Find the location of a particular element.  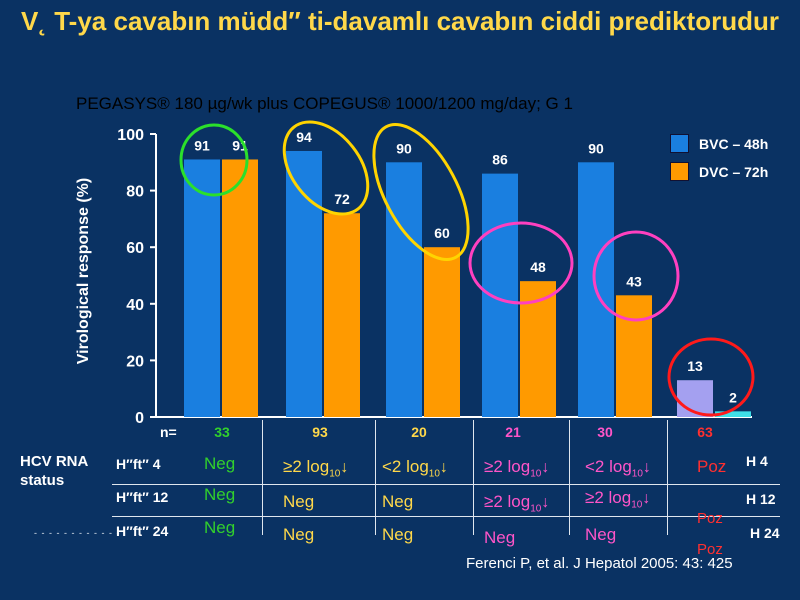

cell-c4-r1: ≥2 log10↓ is located at coordinates (516, 468).